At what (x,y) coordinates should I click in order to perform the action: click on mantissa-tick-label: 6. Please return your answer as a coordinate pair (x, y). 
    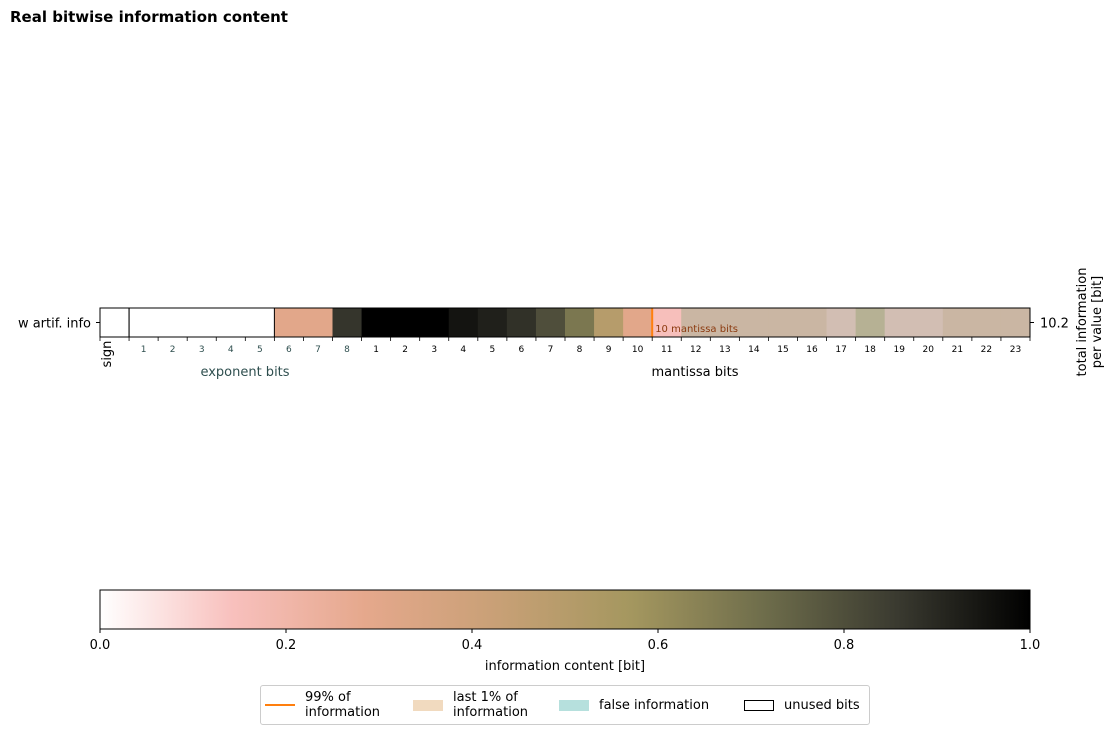
    Looking at the image, I should click on (522, 350).